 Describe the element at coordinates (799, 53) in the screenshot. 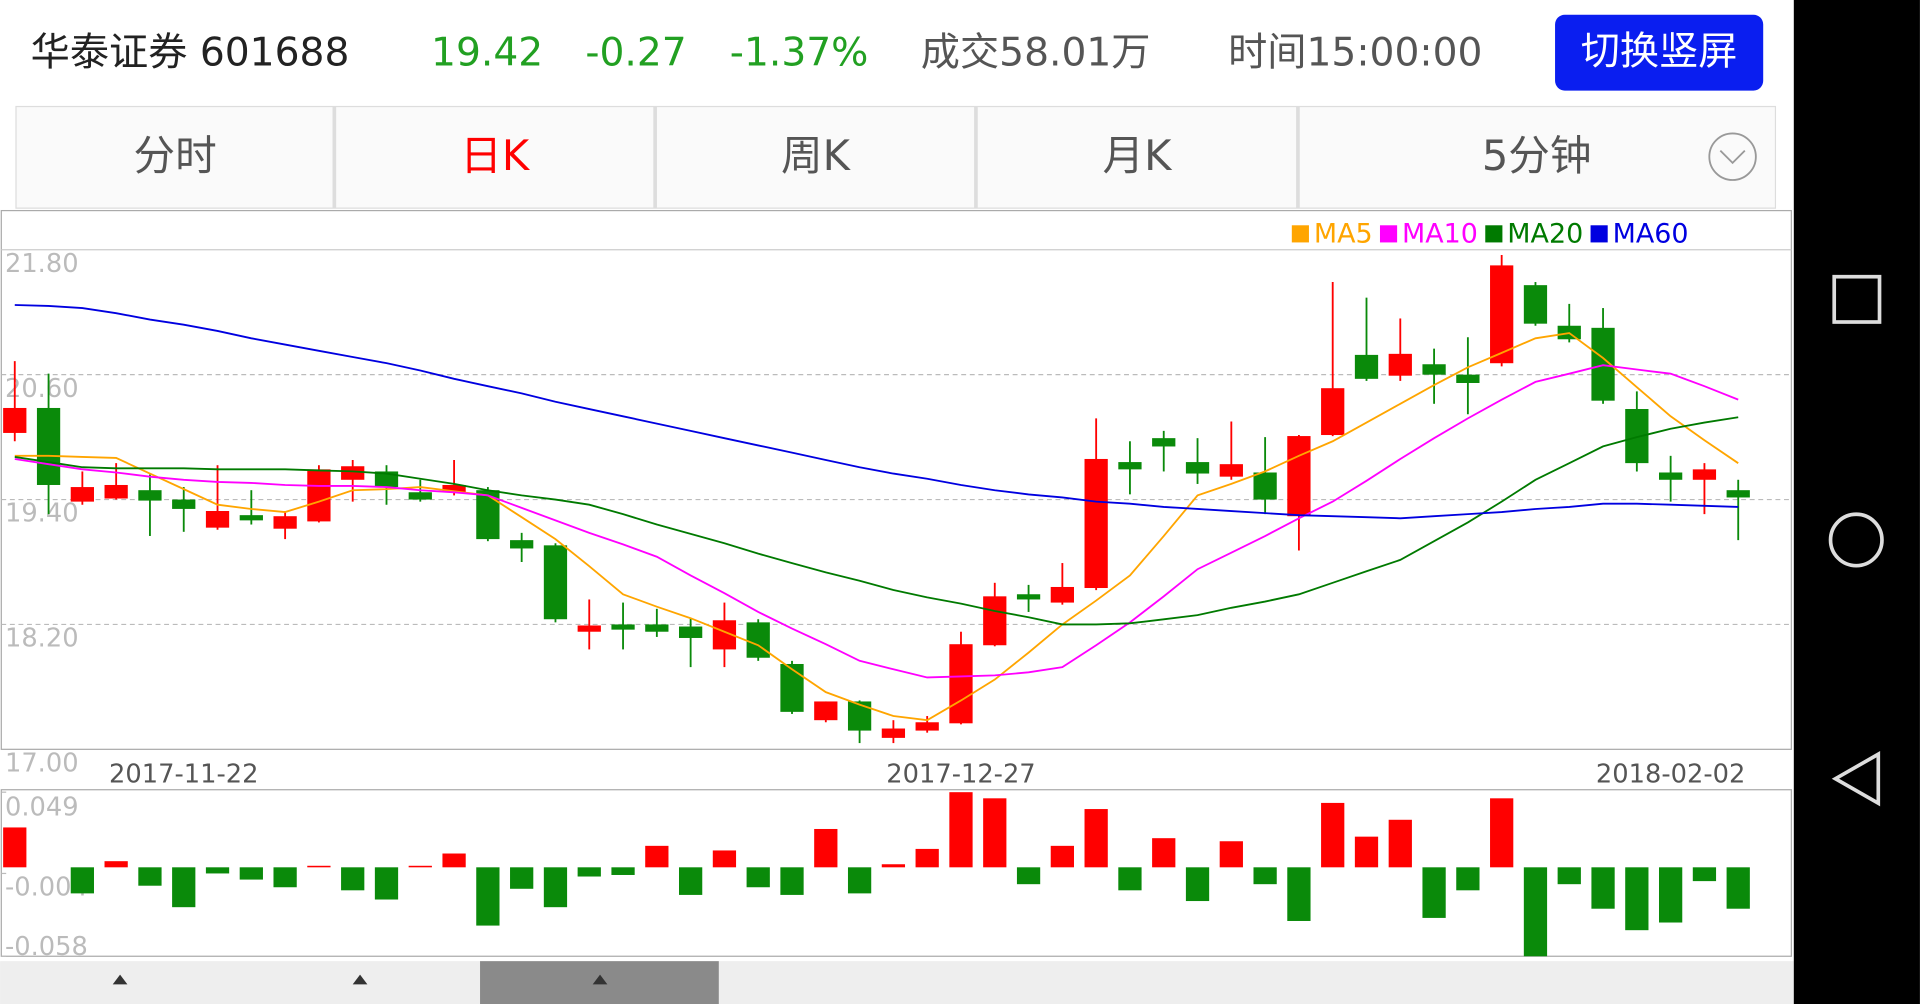

I see `percent: -1.37%` at that location.